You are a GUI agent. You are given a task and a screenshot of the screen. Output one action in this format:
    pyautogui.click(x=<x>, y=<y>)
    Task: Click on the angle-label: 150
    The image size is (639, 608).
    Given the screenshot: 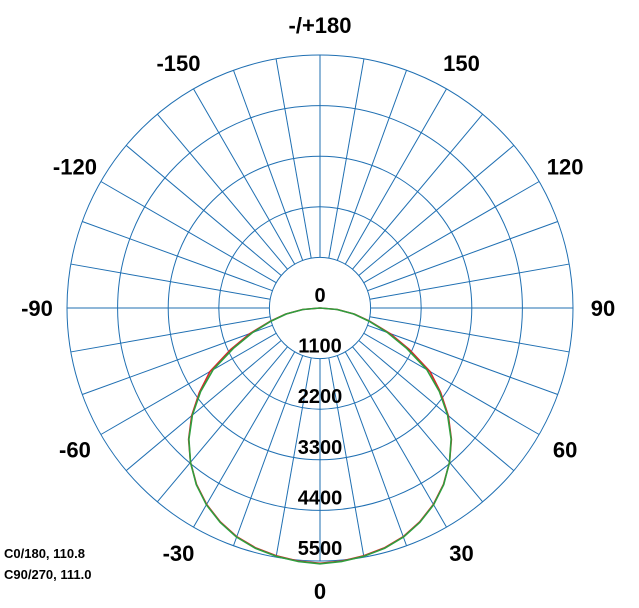 What is the action you would take?
    pyautogui.click(x=461, y=63)
    